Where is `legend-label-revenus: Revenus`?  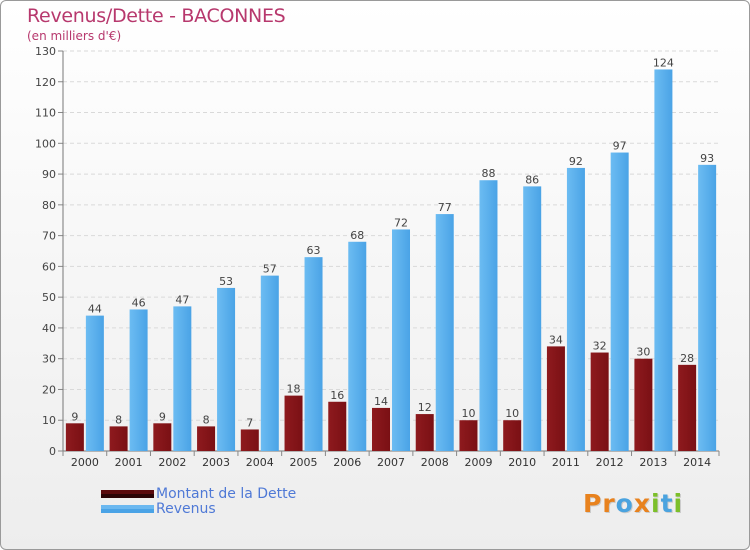
legend-label-revenus: Revenus is located at coordinates (186, 509).